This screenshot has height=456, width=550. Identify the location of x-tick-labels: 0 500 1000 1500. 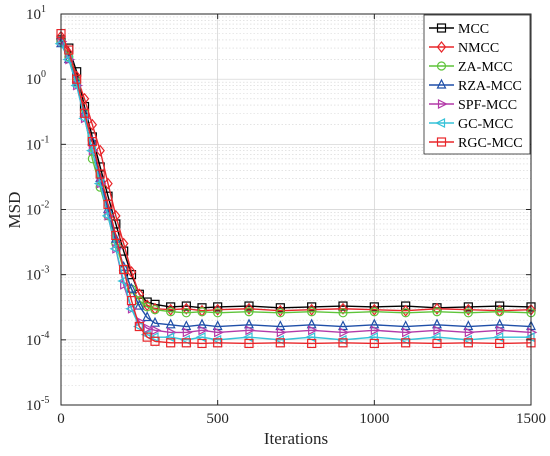
(301, 419).